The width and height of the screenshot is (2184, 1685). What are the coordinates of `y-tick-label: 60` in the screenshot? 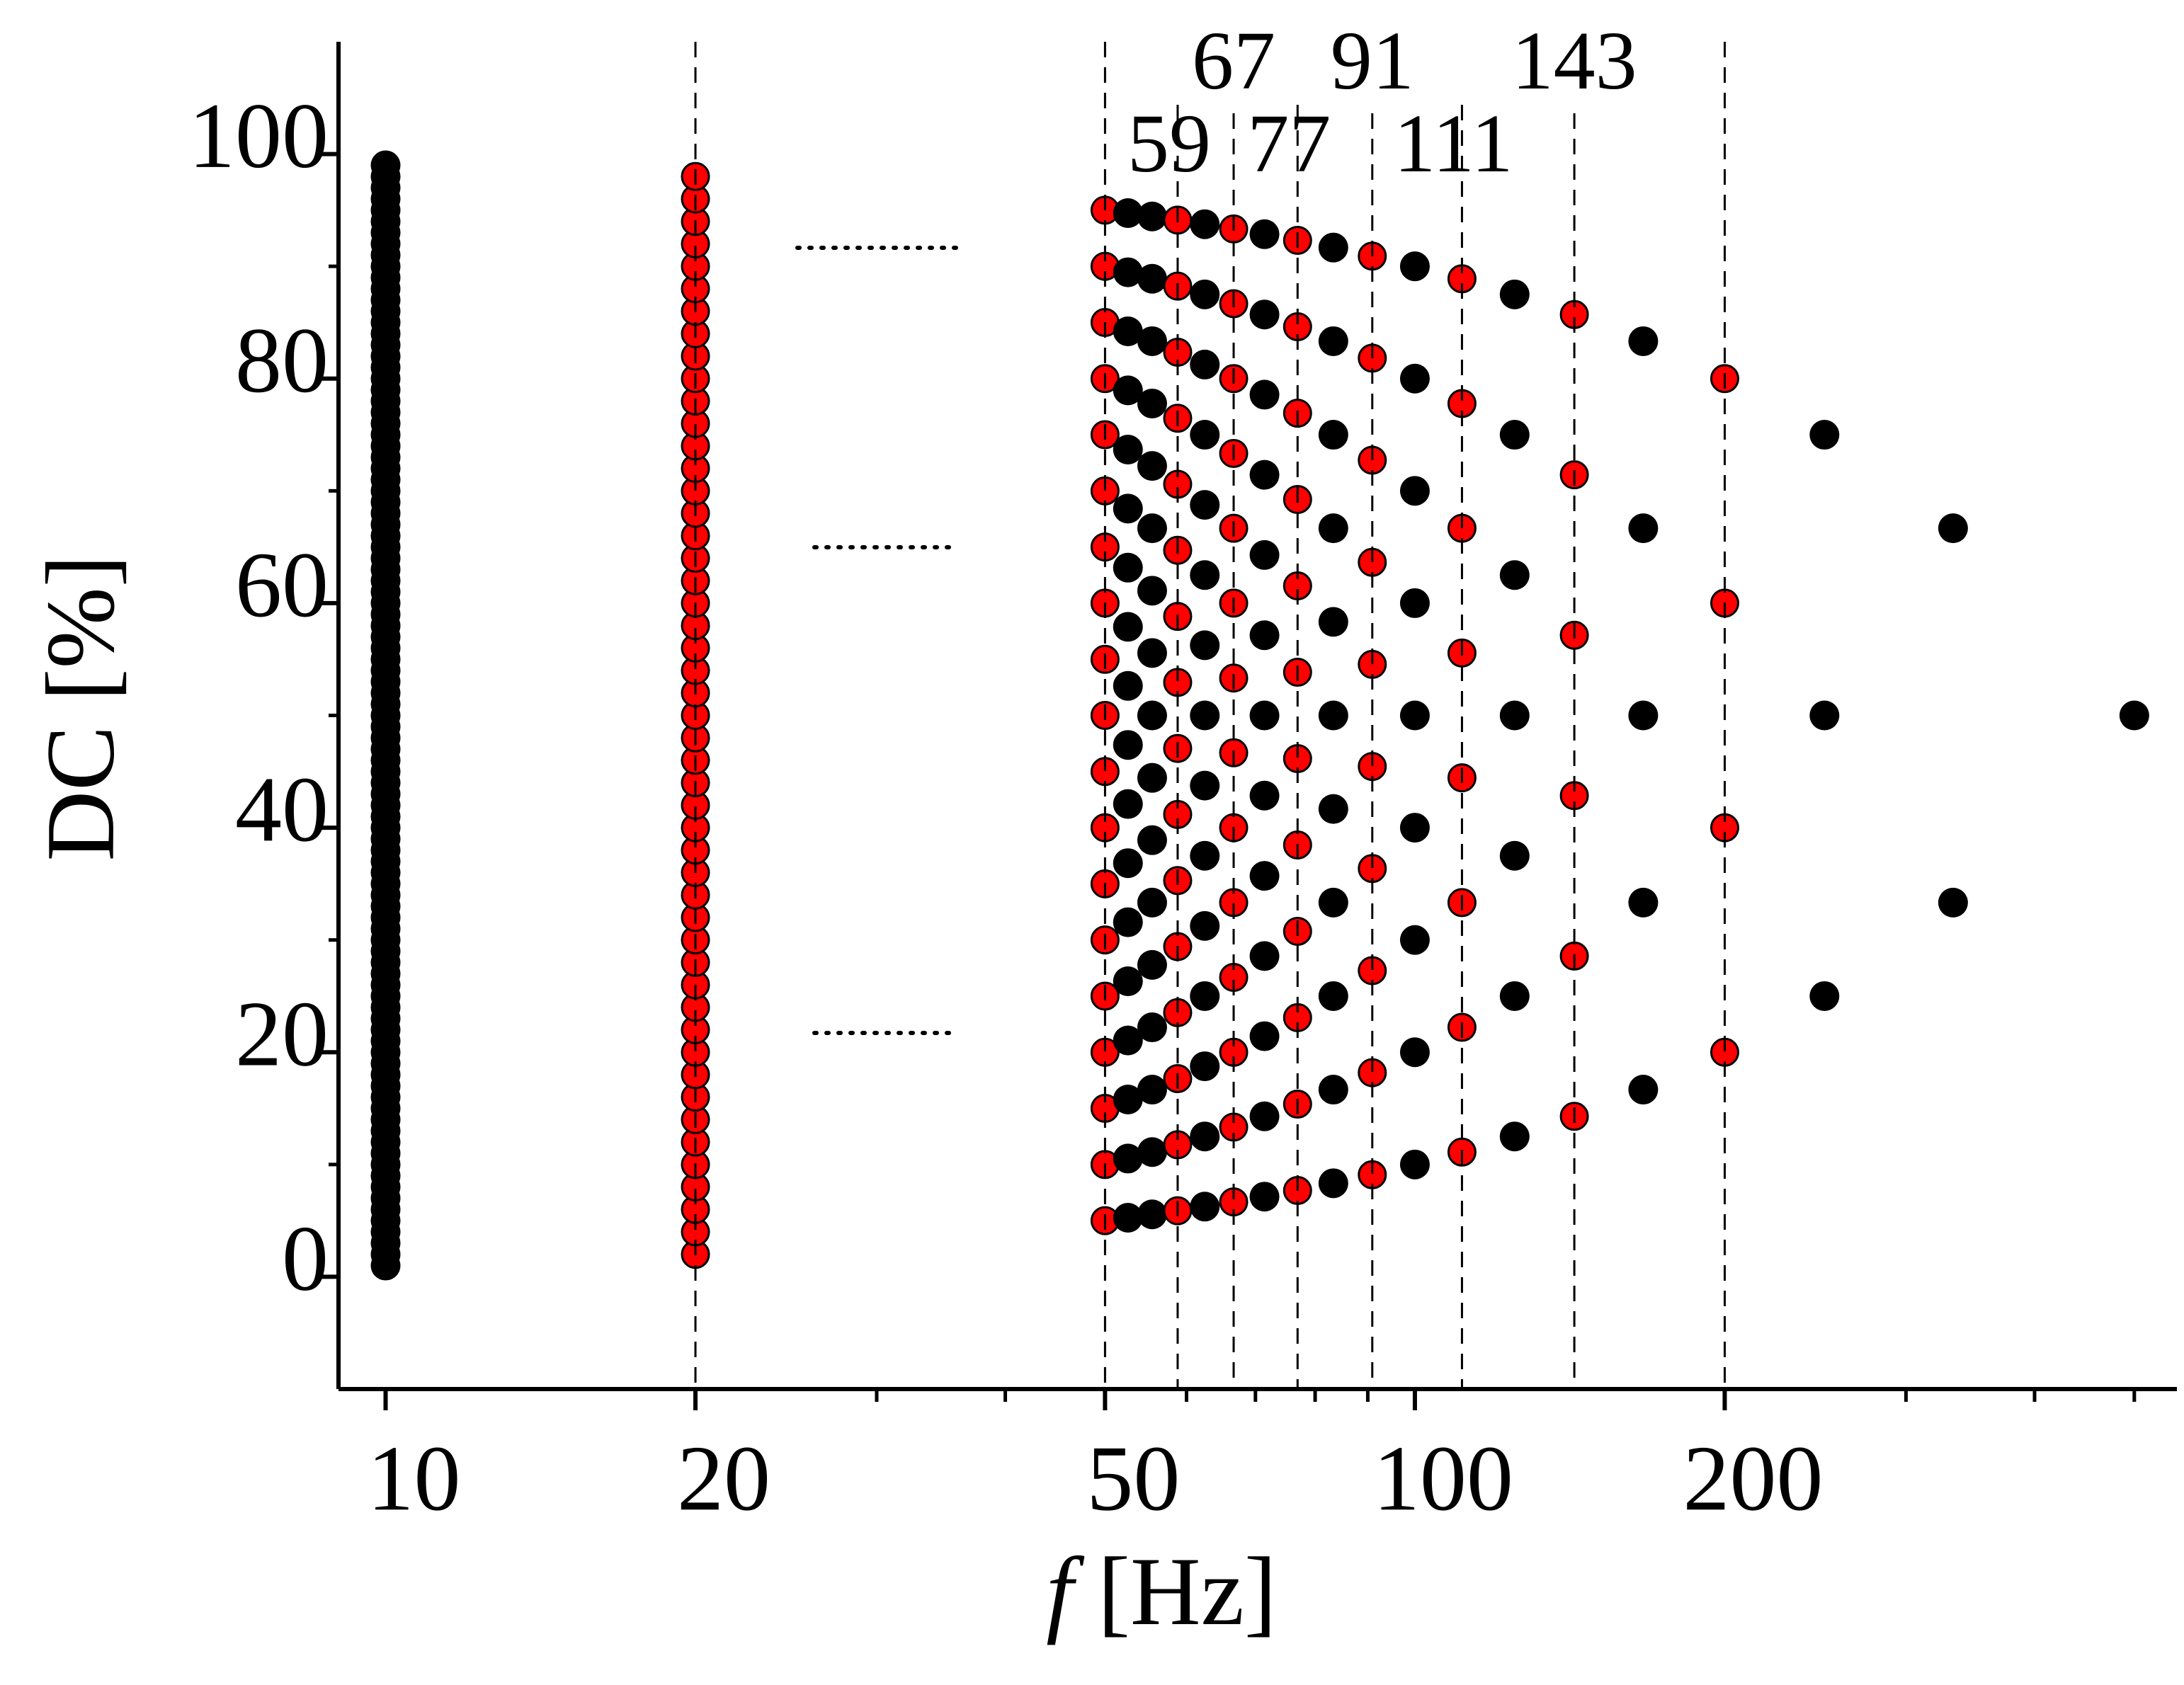 It's located at (282, 584).